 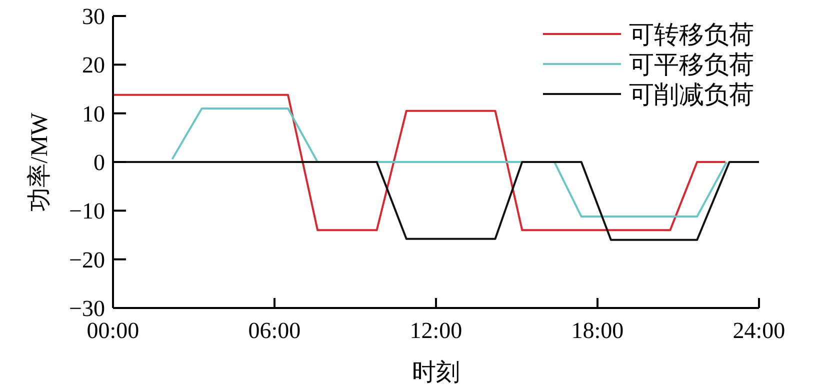 What do you see at coordinates (93, 16) in the screenshot?
I see `y-tick-label: 30` at bounding box center [93, 16].